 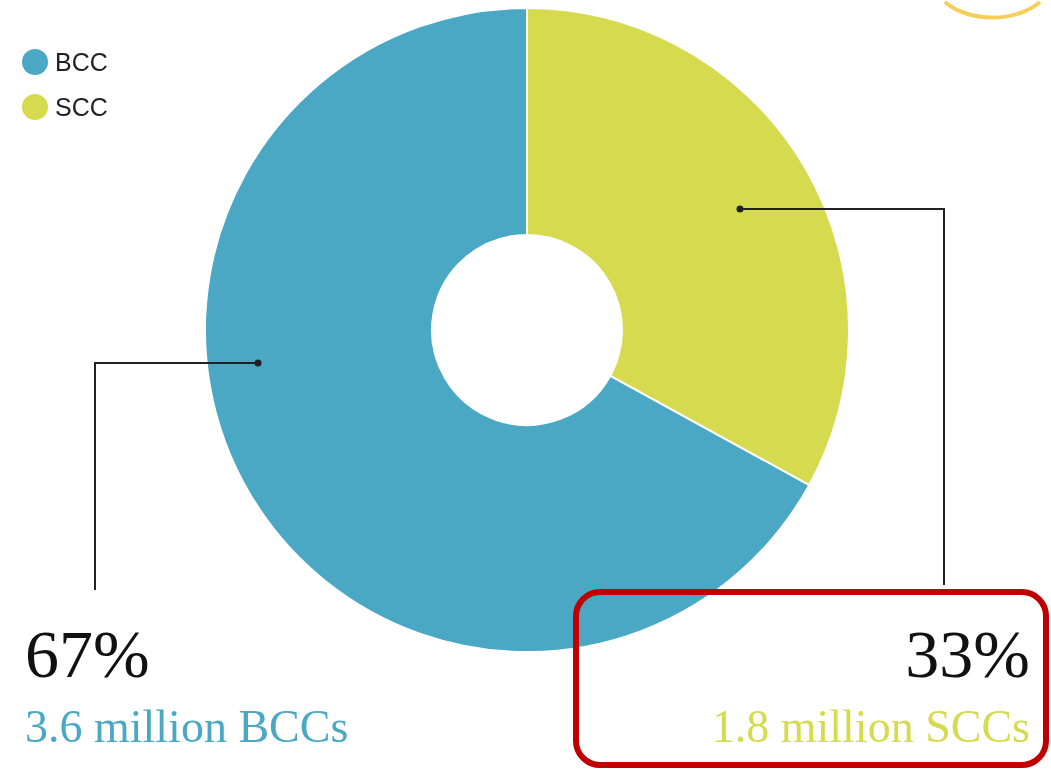 What do you see at coordinates (967, 654) in the screenshot?
I see `data-label: 33%` at bounding box center [967, 654].